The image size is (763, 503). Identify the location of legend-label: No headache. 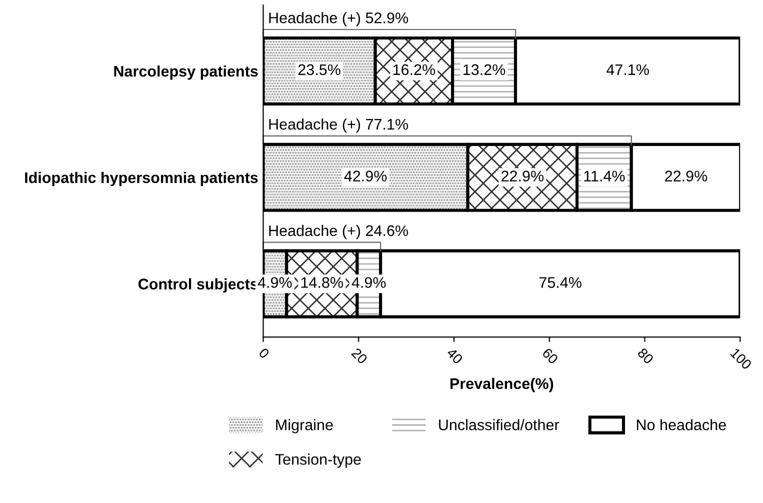
(681, 424).